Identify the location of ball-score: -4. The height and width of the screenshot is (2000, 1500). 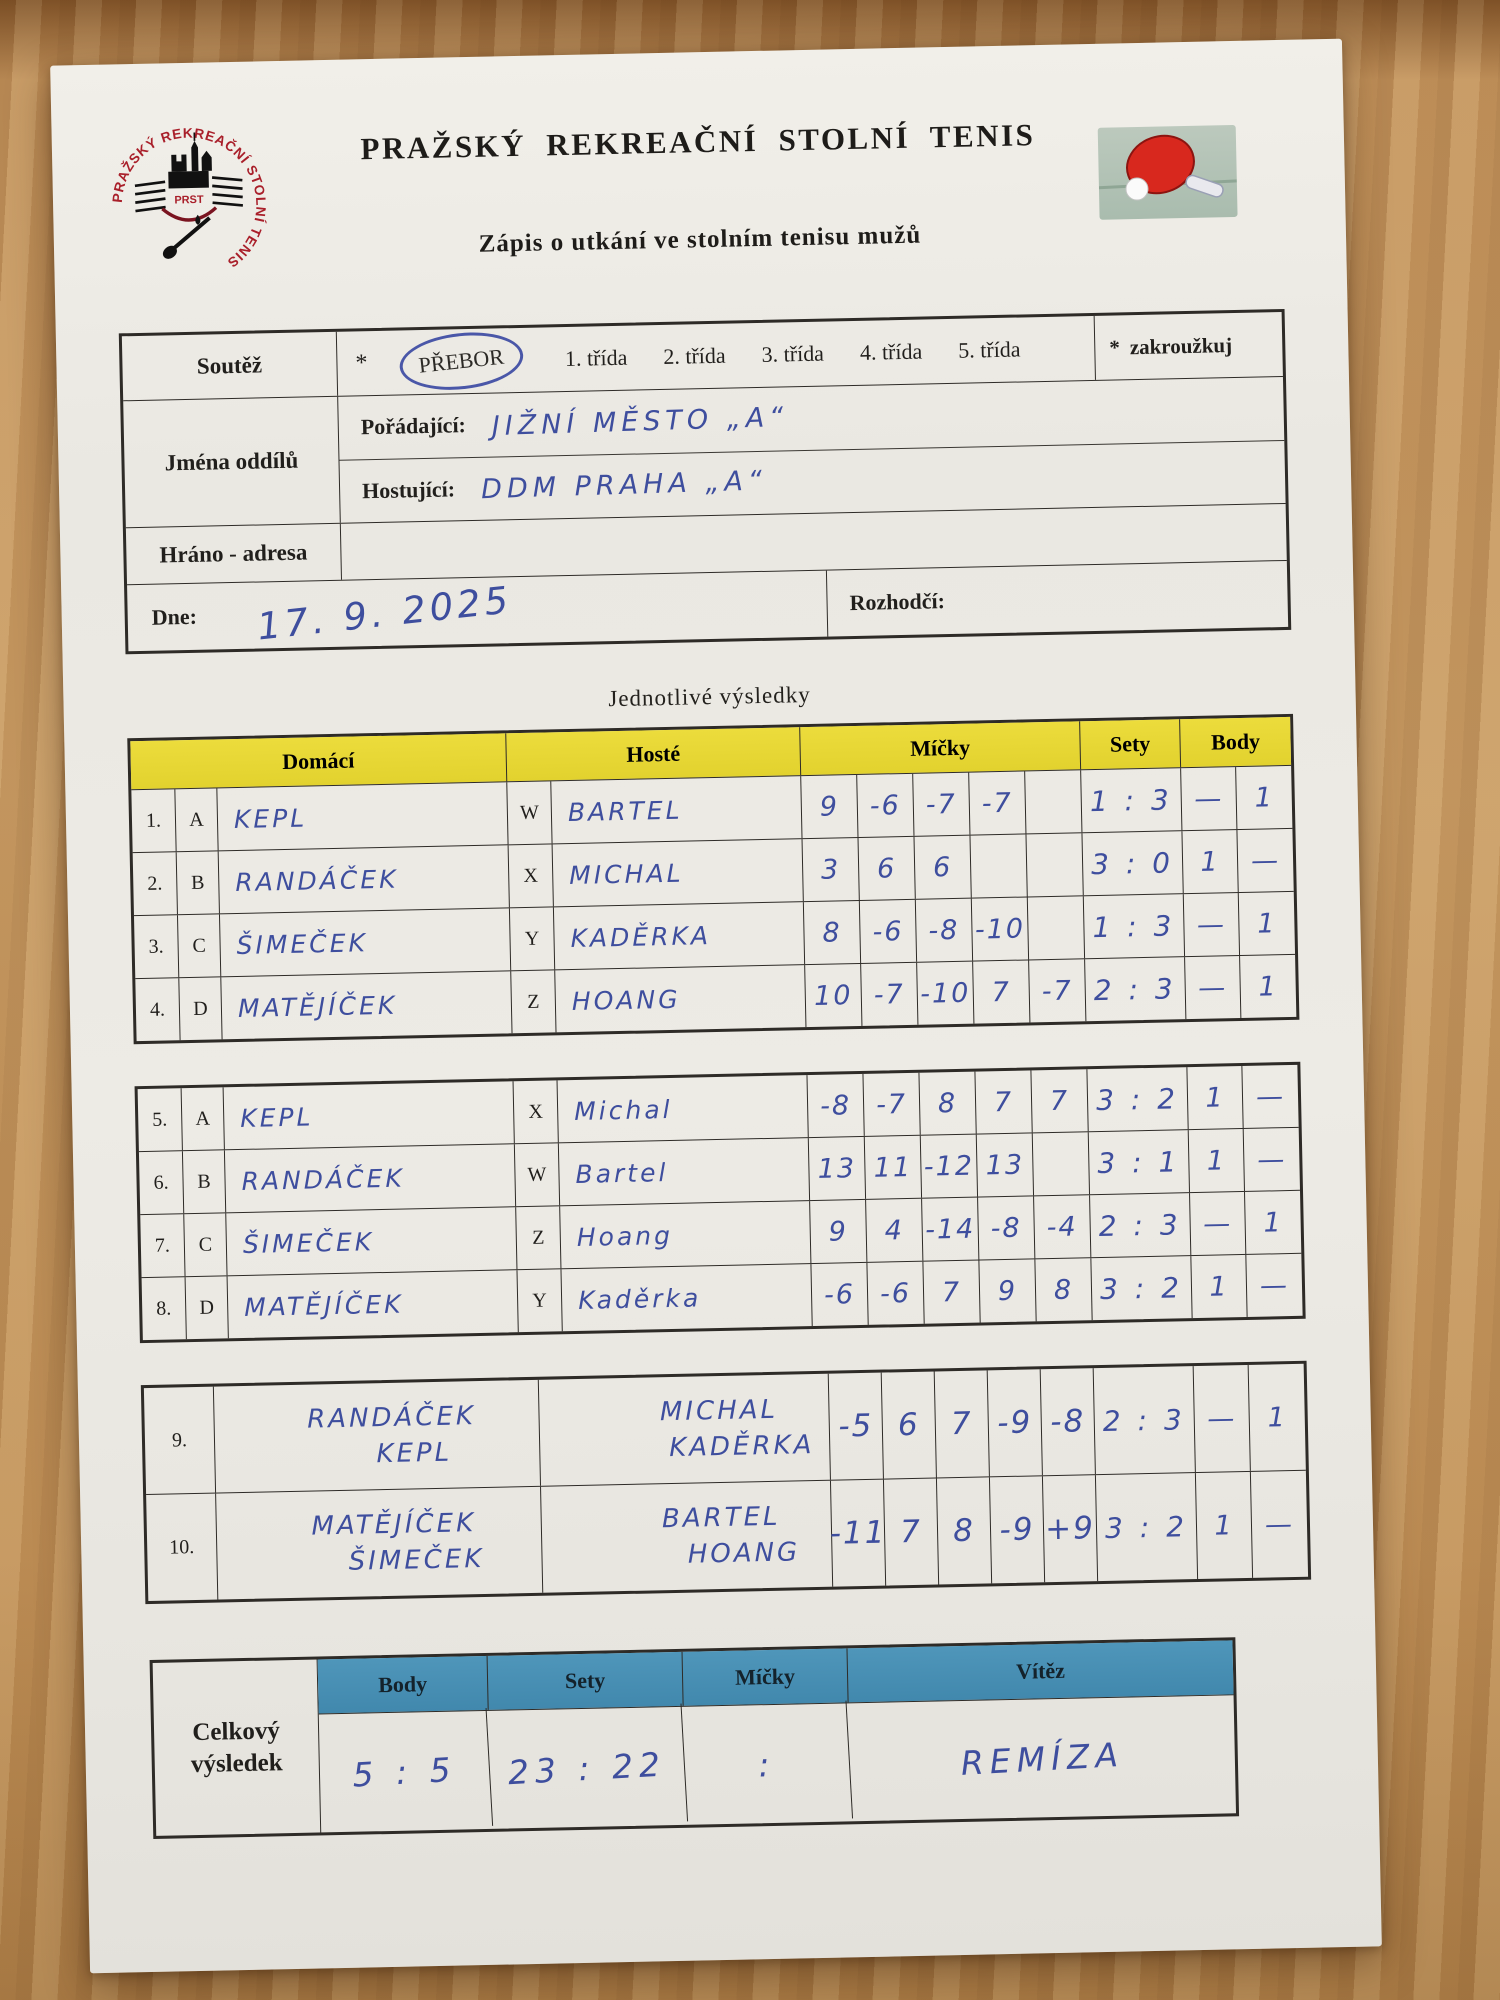
(1063, 1227).